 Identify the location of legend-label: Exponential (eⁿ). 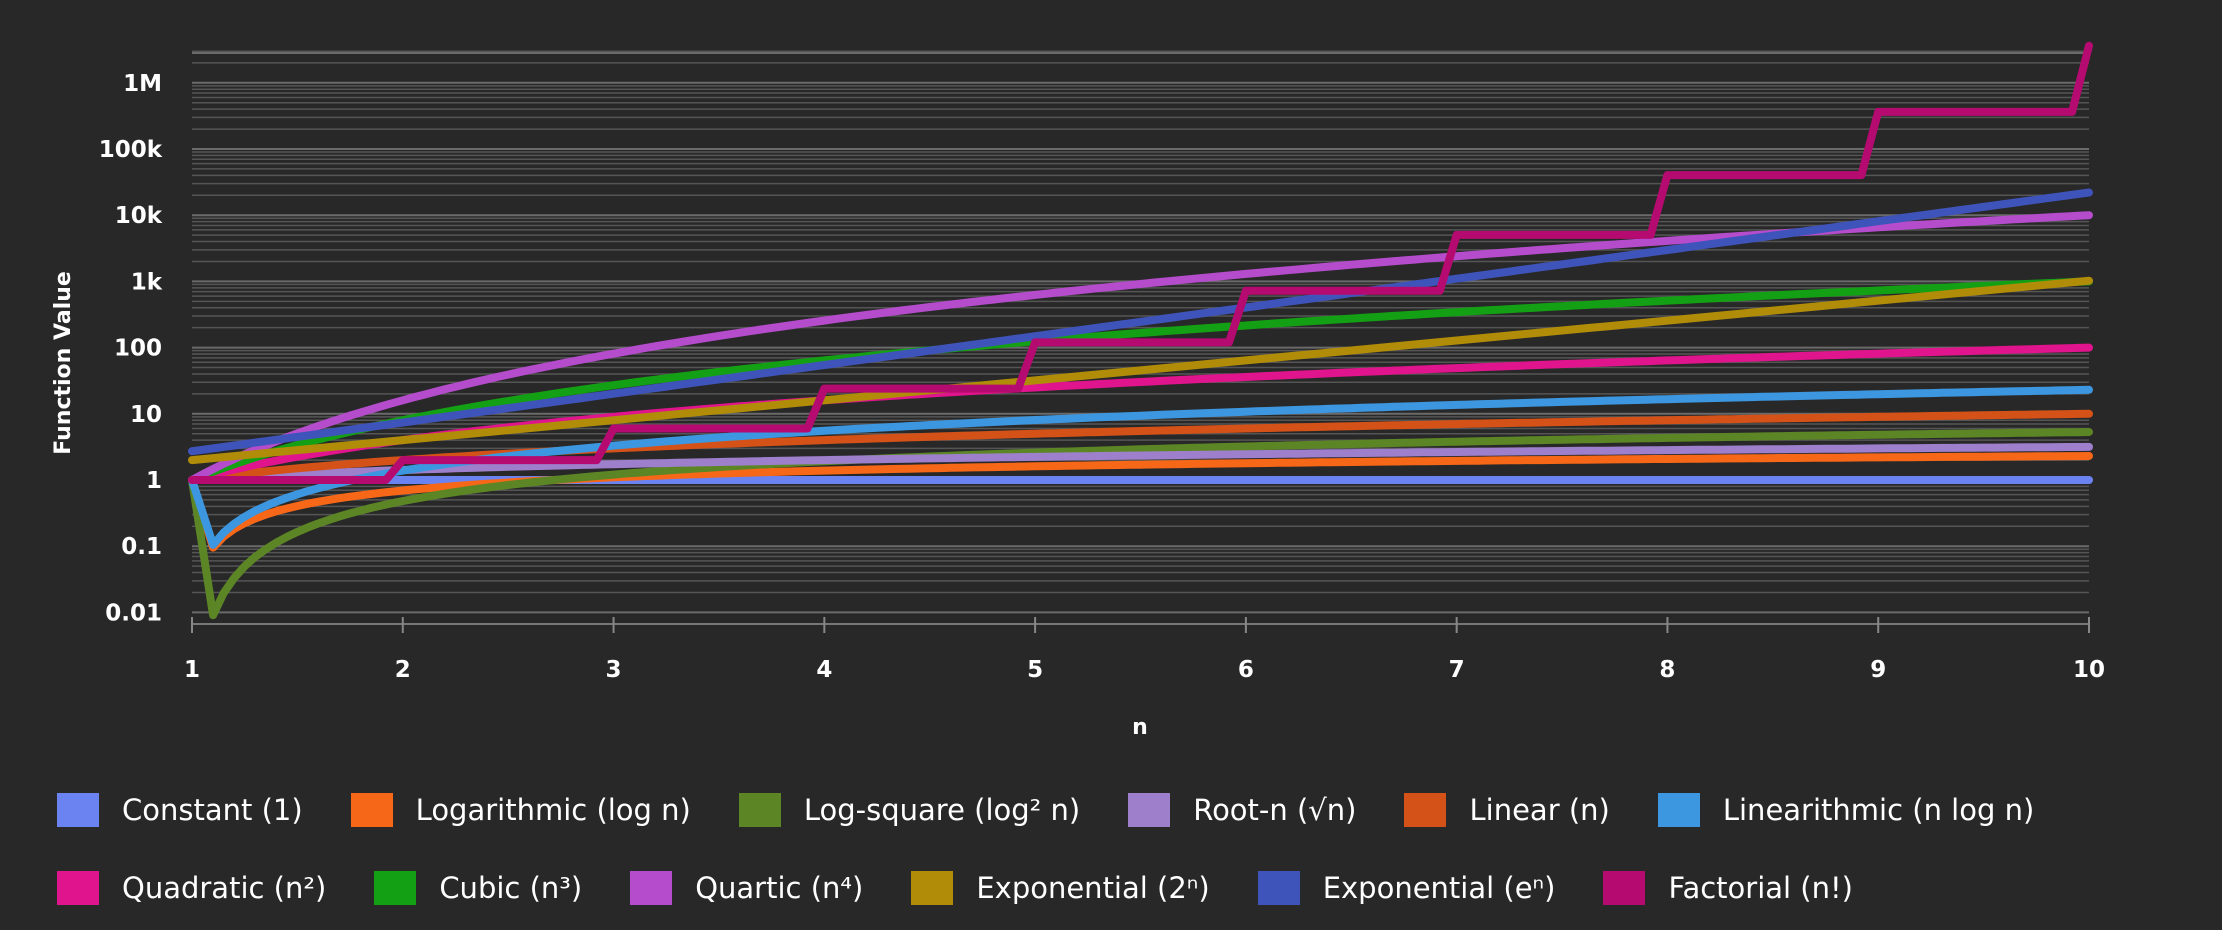
(1439, 888).